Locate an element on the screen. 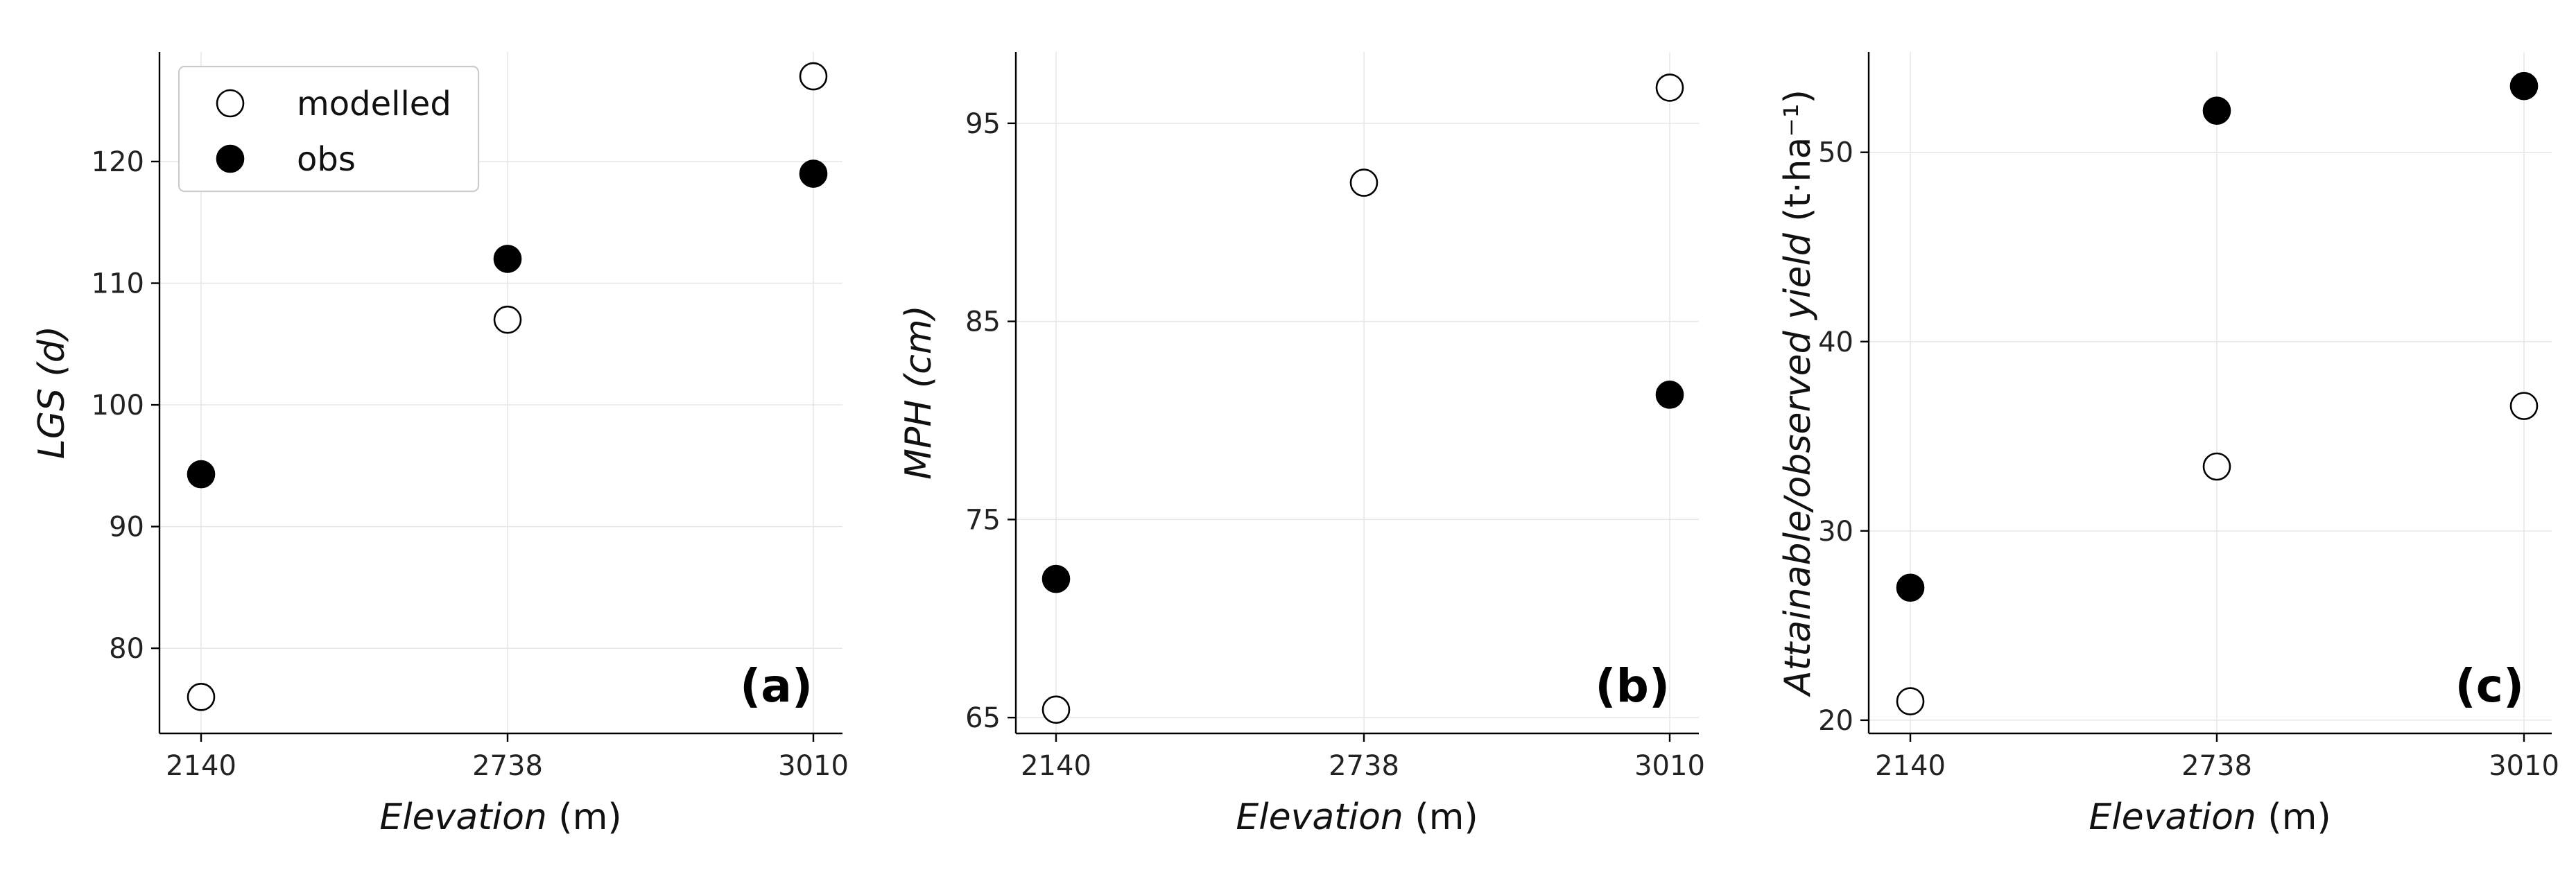 The image size is (2576, 870). y-axis-label-main: LGS is located at coordinates (52, 424).